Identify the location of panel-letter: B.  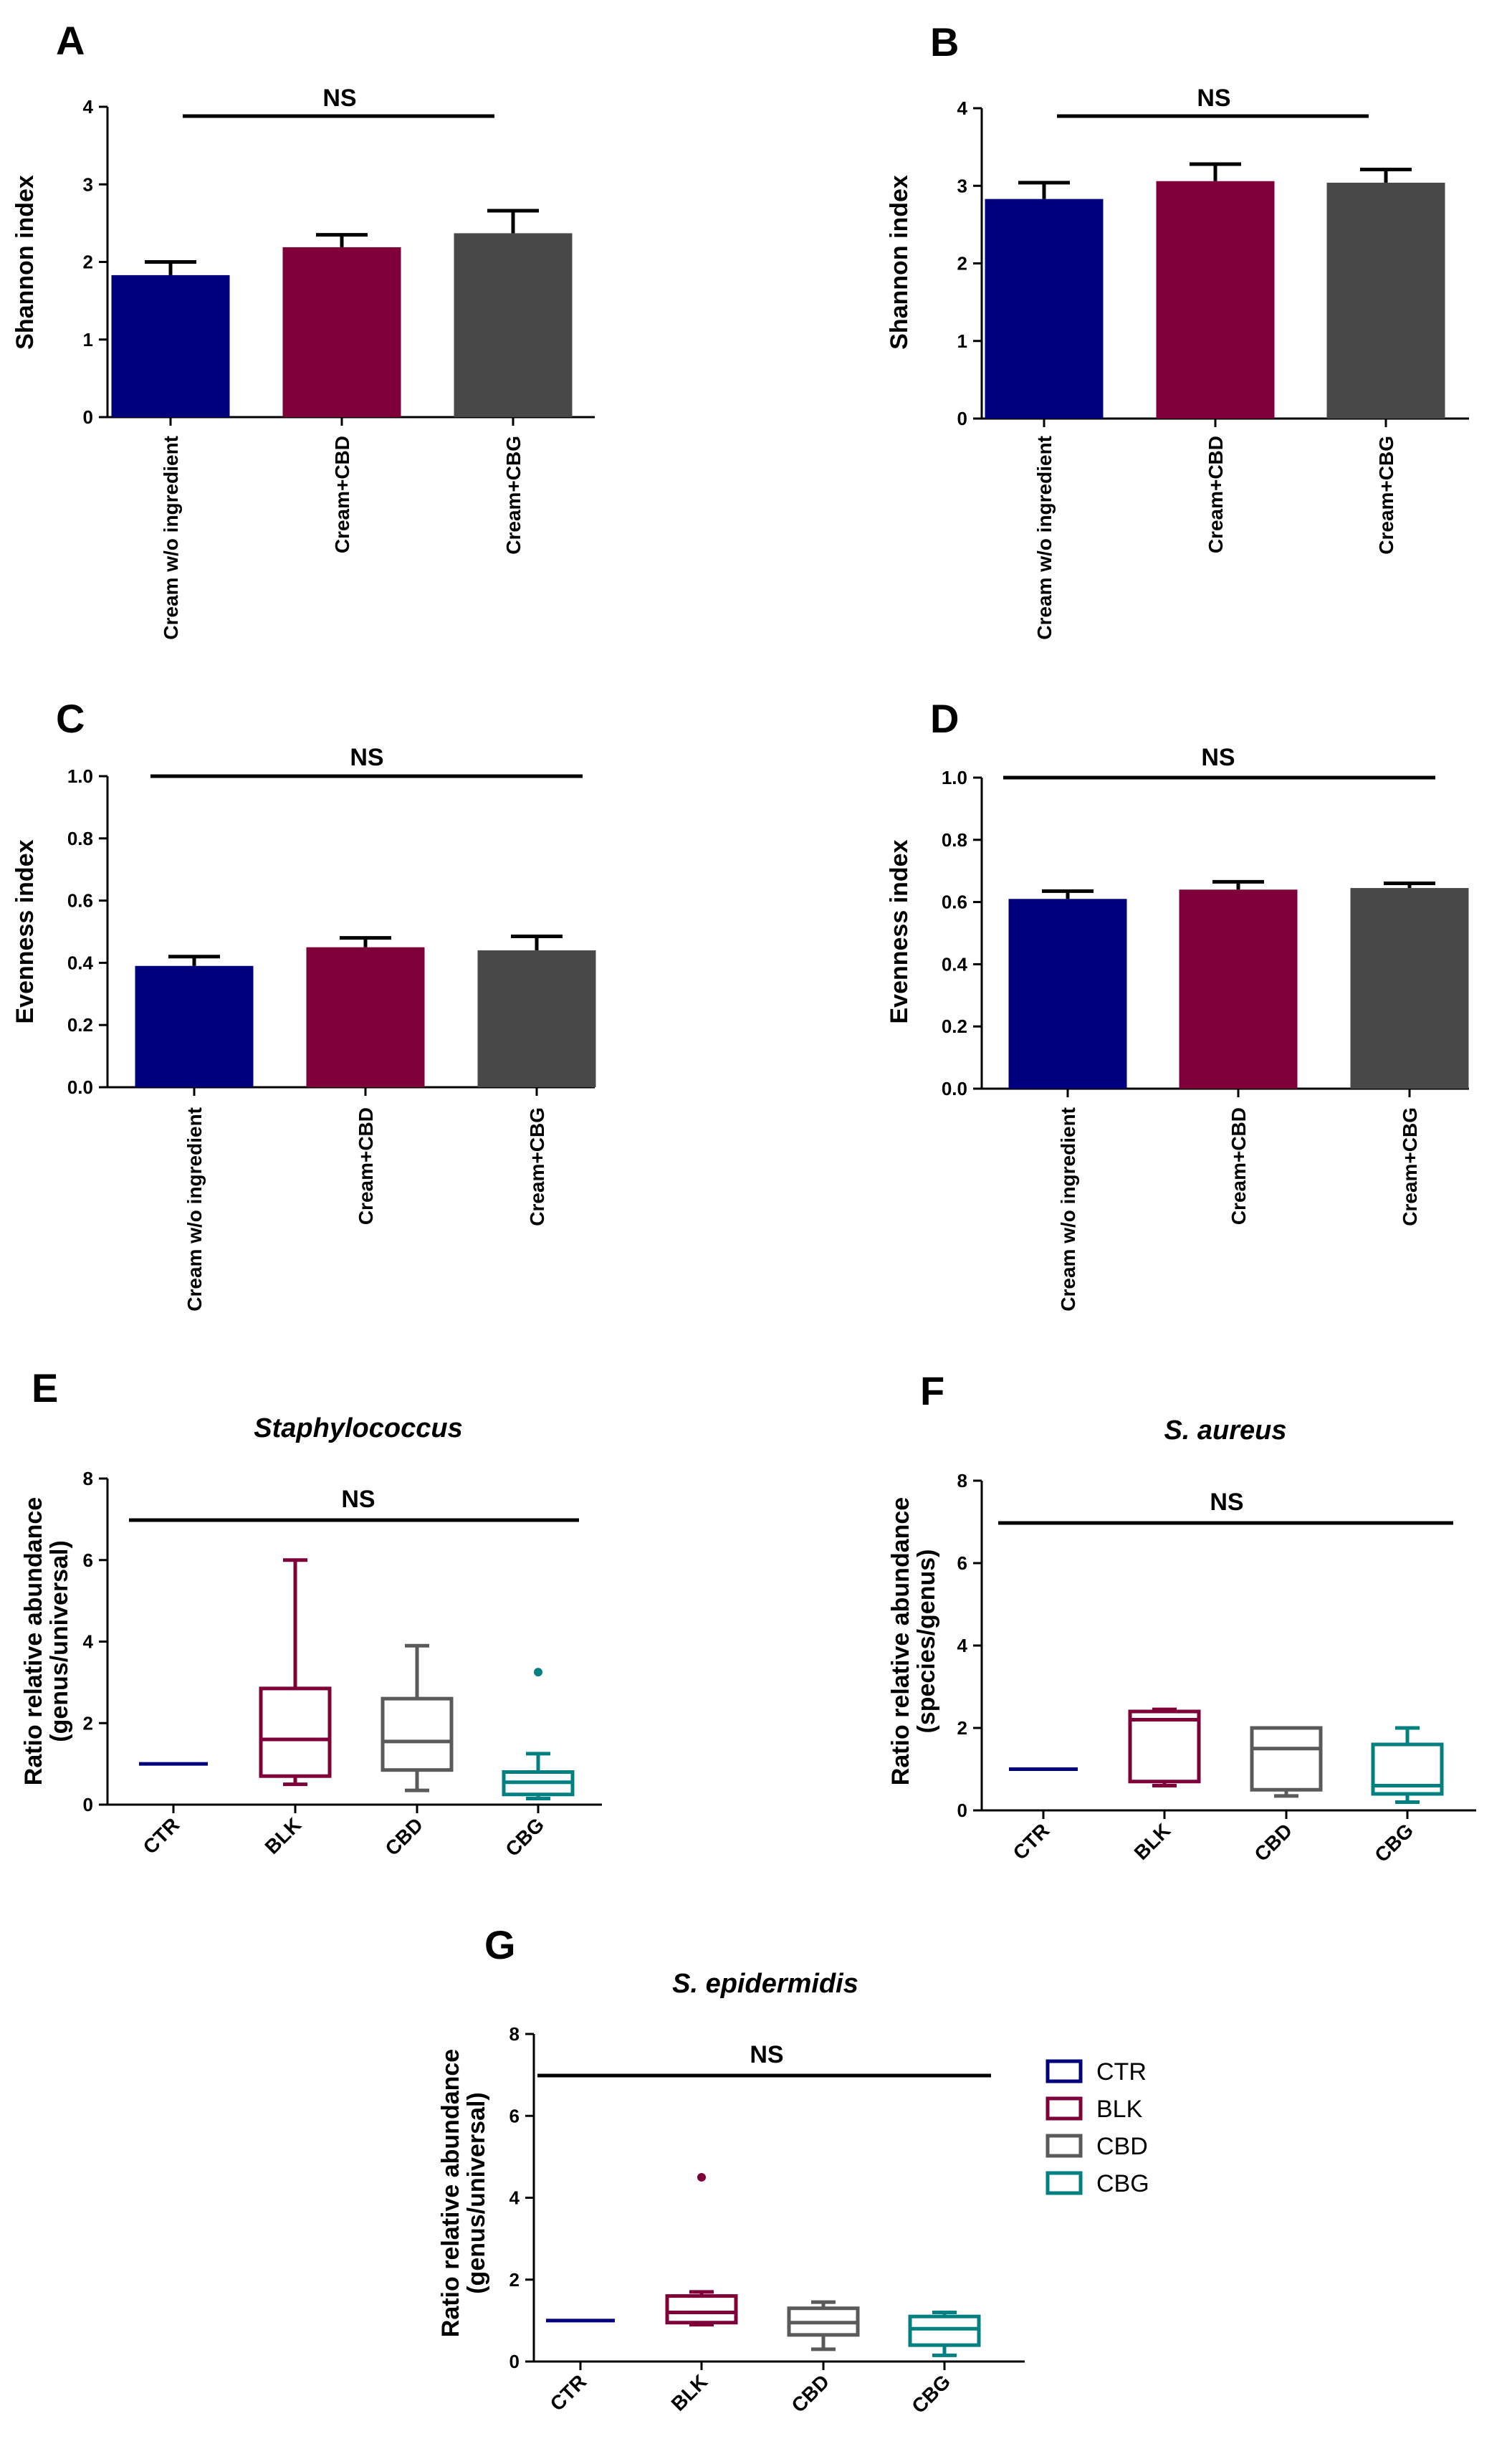
(944, 42).